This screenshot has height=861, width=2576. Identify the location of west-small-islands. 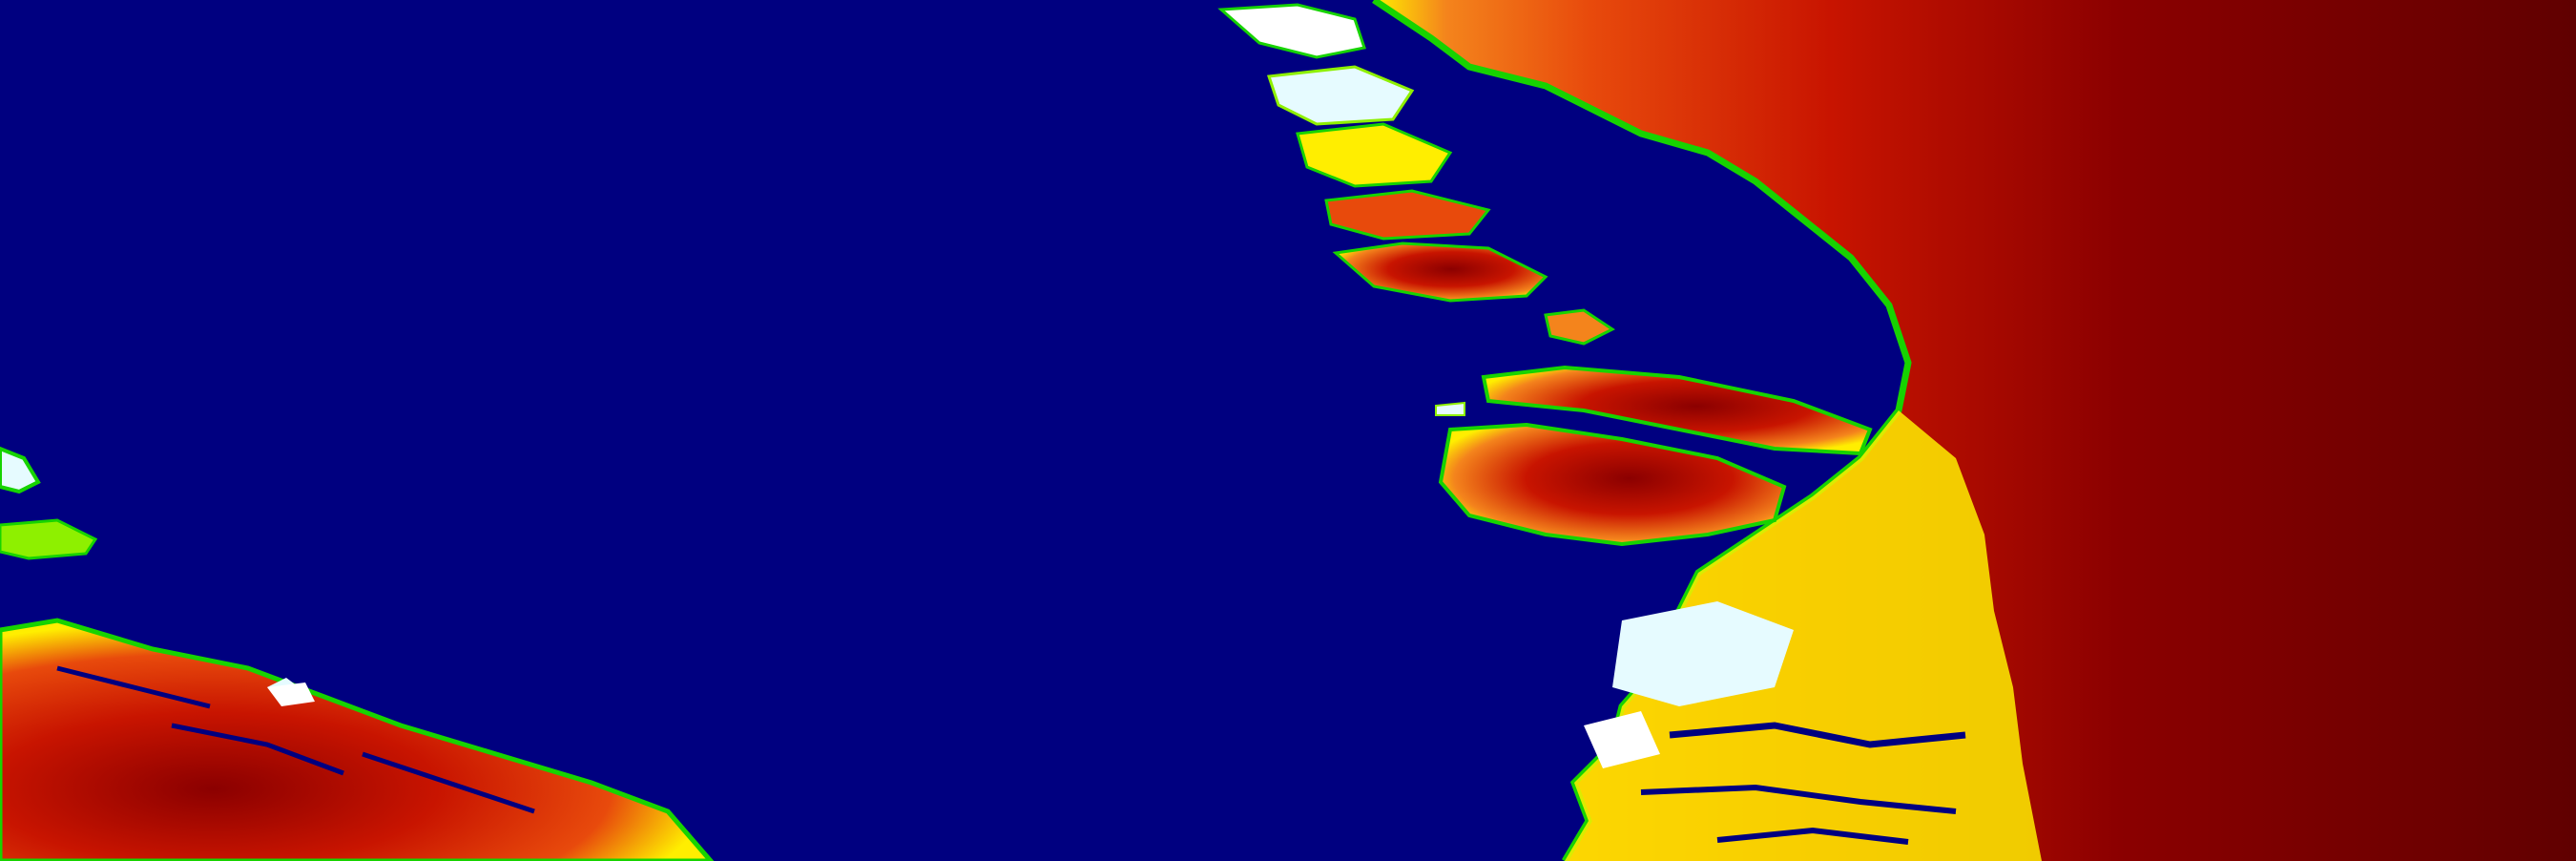
(157, 576).